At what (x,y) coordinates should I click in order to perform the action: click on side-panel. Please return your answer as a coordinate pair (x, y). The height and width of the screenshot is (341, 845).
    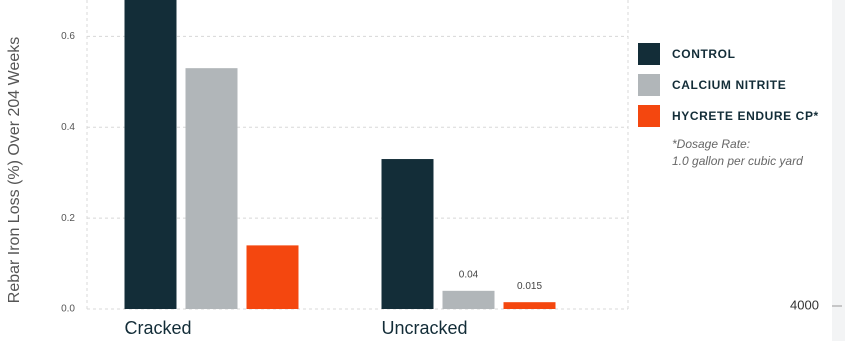
    Looking at the image, I should click on (838, 170).